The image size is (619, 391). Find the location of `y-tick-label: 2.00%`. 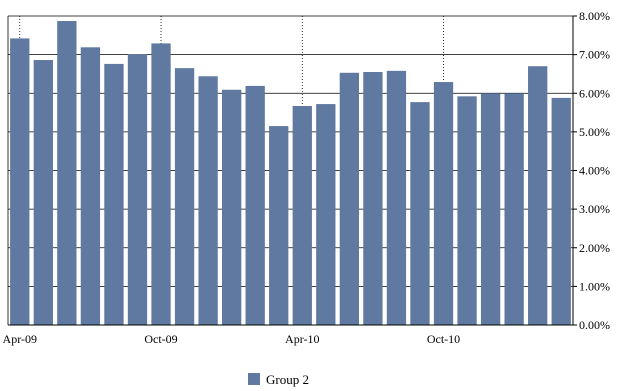

y-tick-label: 2.00% is located at coordinates (594, 248).